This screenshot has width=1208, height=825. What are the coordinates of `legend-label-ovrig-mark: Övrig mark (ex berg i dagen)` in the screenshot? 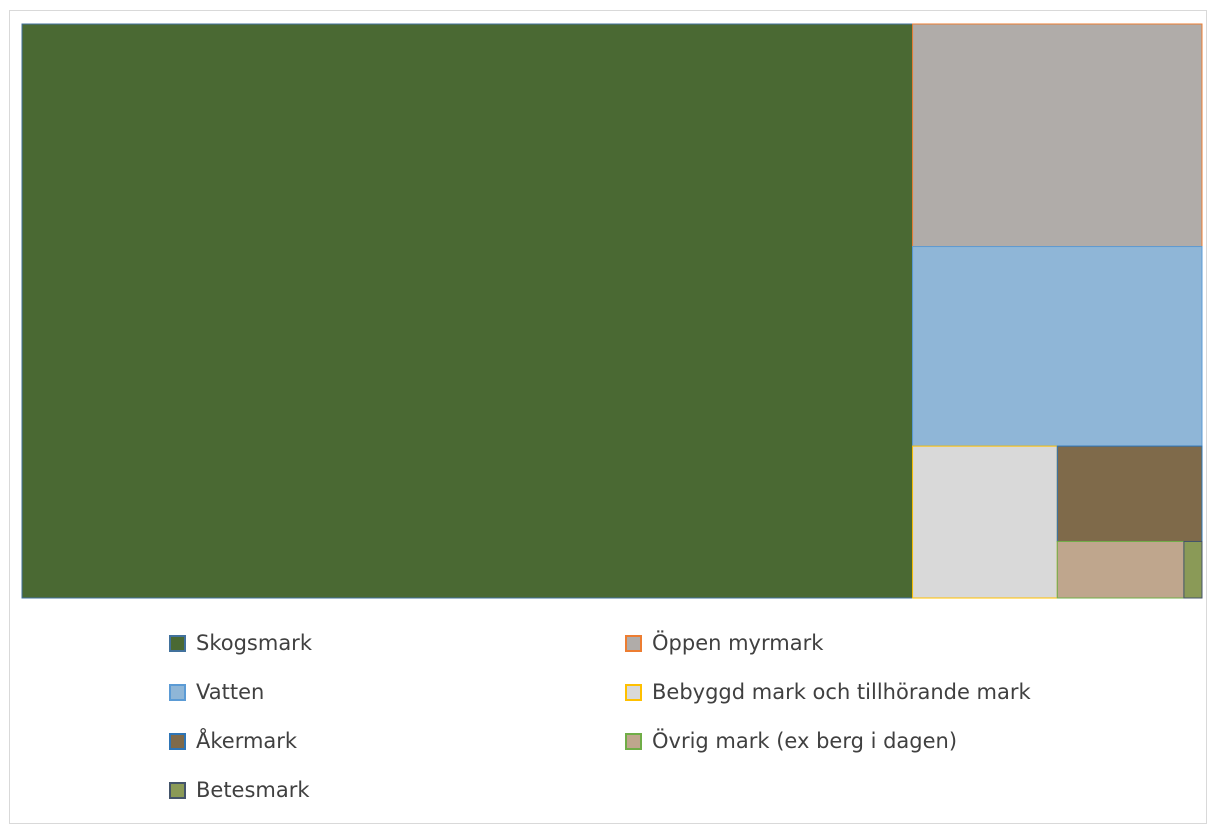 It's located at (805, 741).